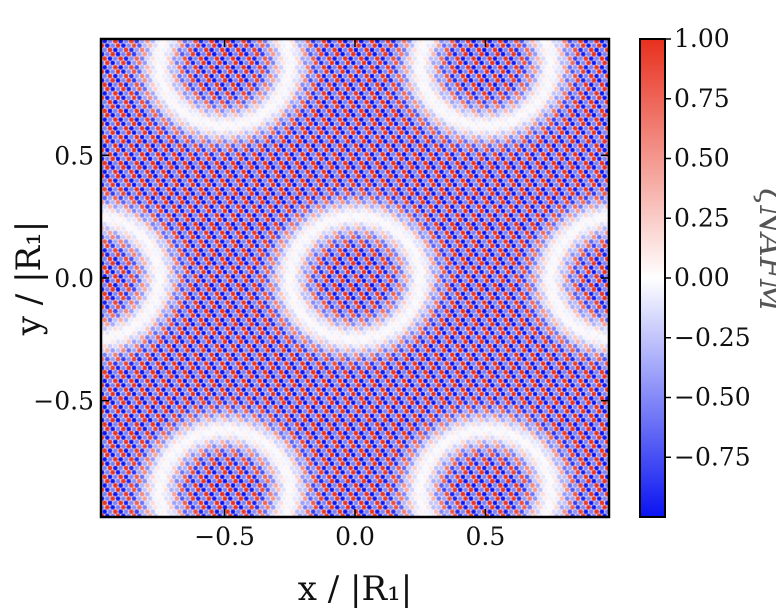 The width and height of the screenshot is (776, 614). I want to click on colorbar-tick-label: −0.75, so click(712, 456).